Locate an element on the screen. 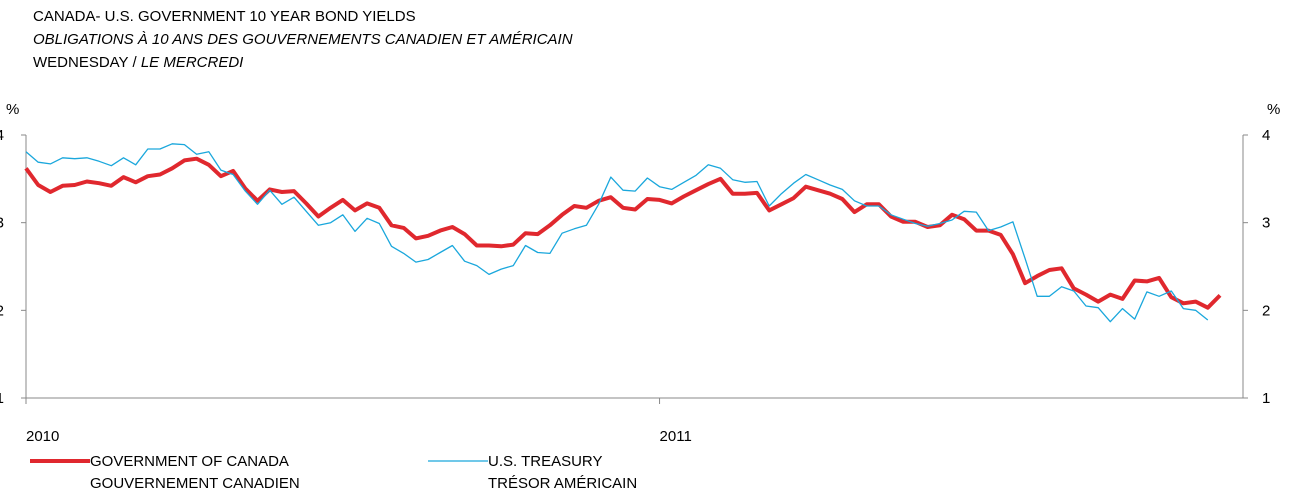  y-tick-label: 3 is located at coordinates (2, 223).